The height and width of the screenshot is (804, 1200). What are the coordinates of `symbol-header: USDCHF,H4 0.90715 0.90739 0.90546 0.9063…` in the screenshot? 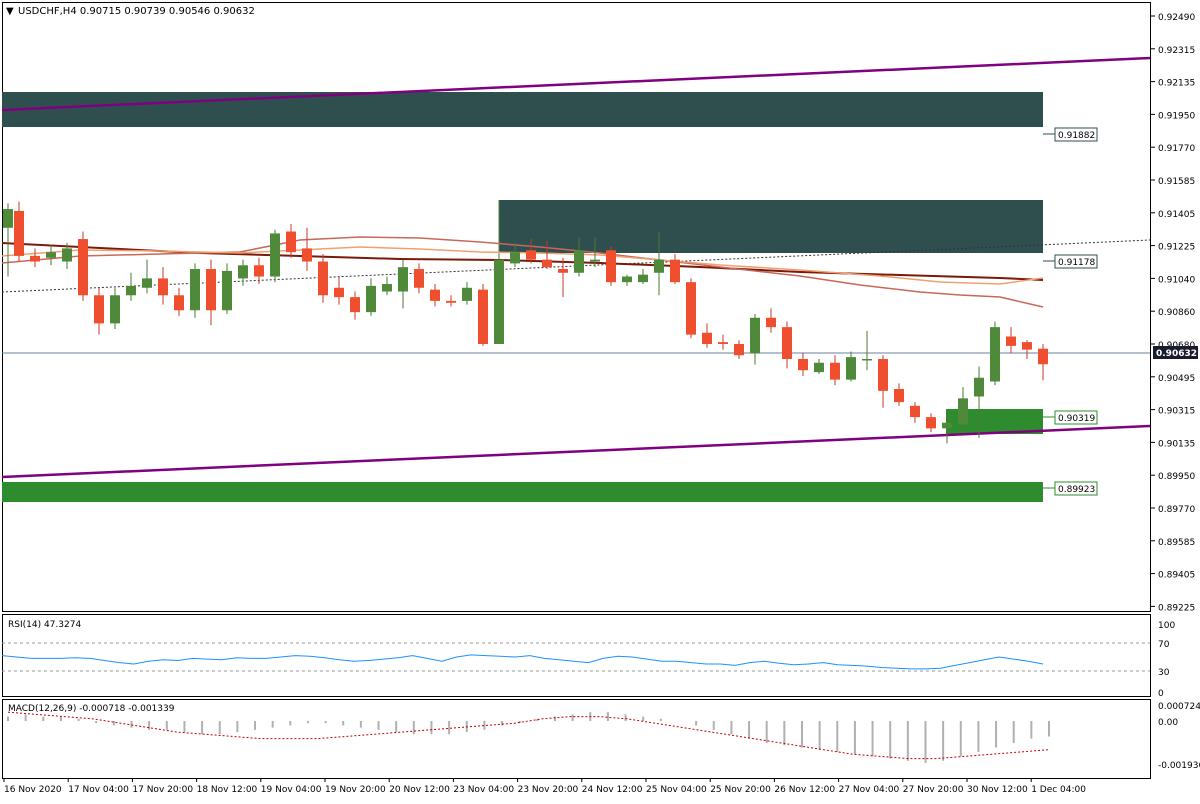 It's located at (136, 11).